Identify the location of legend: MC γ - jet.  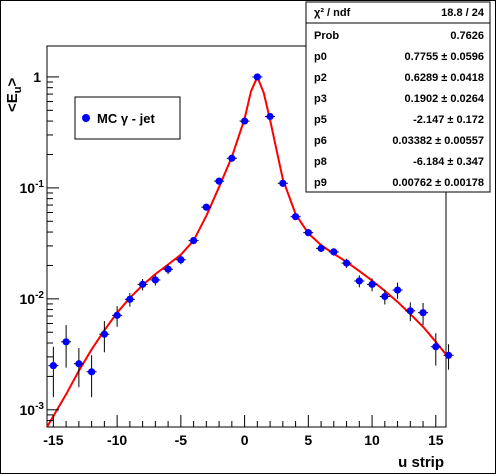
(127, 118).